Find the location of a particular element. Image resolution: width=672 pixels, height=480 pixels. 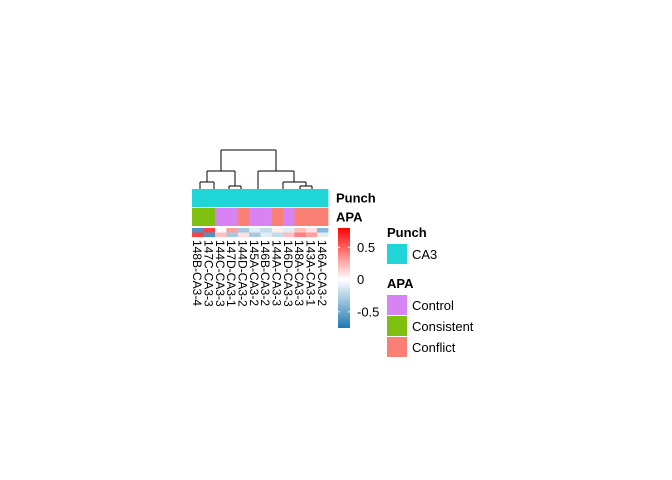

legend-label: CA3 is located at coordinates (424, 254).